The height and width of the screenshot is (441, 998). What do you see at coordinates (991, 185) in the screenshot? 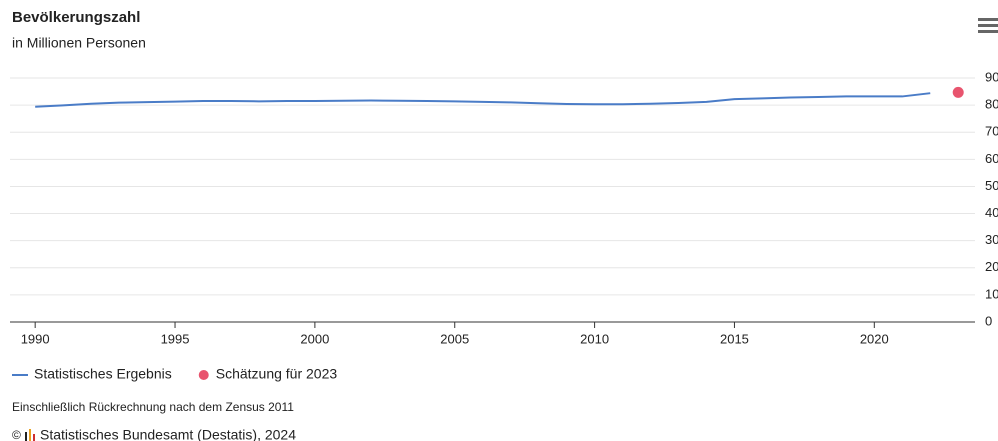
I see `y-tick-label: 50` at bounding box center [991, 185].